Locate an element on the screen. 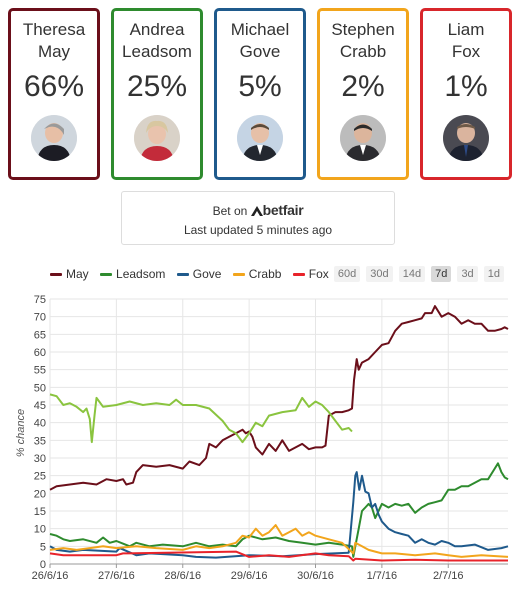 The height and width of the screenshot is (595, 516). candidate-card-crabb: Stephen Crabb 2% is located at coordinates (363, 94).